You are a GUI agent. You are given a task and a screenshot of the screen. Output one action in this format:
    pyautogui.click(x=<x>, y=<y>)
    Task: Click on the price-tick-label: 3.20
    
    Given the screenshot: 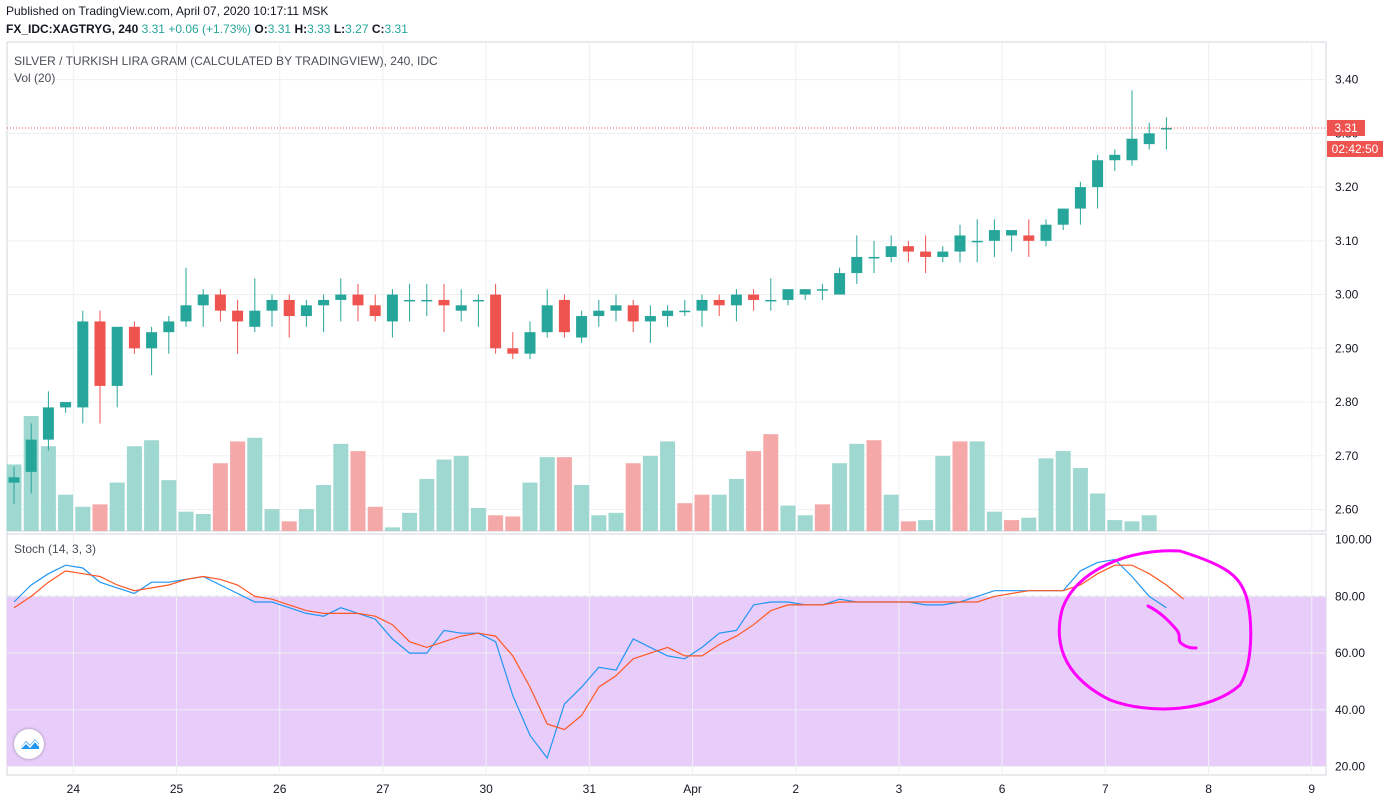 What is the action you would take?
    pyautogui.click(x=1347, y=187)
    